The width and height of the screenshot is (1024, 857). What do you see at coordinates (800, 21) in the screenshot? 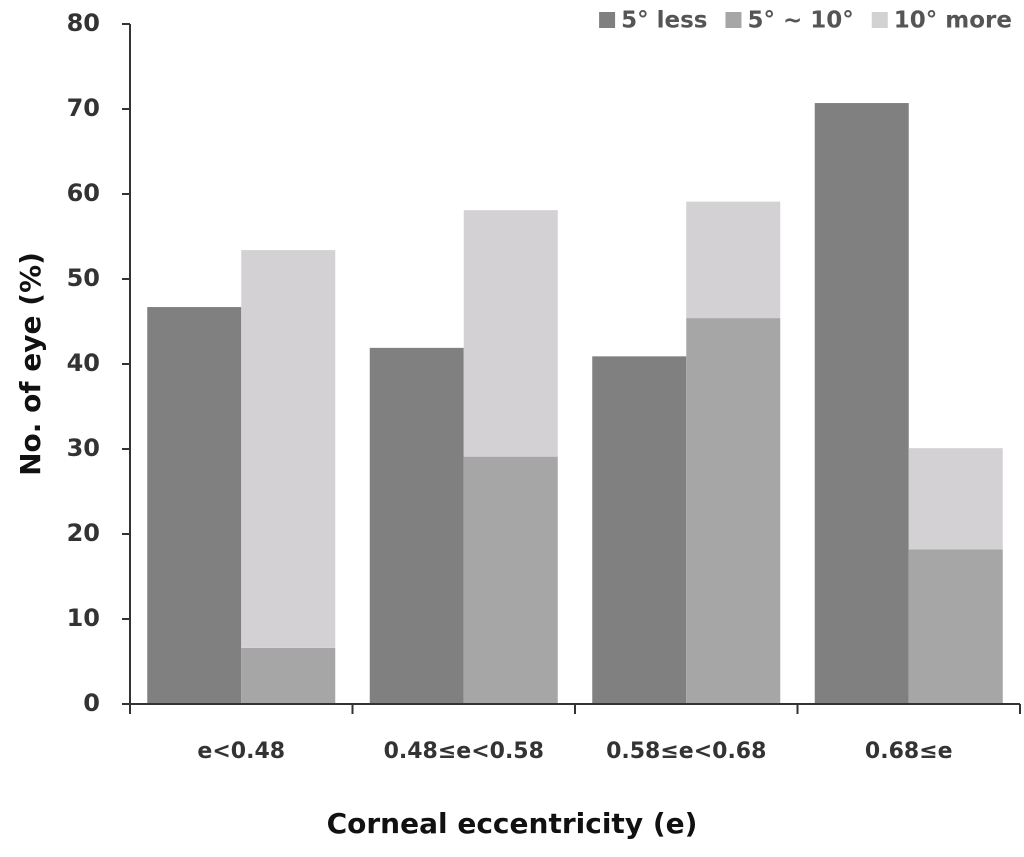
I see `legend-label: 5° ~ 10°` at bounding box center [800, 21].